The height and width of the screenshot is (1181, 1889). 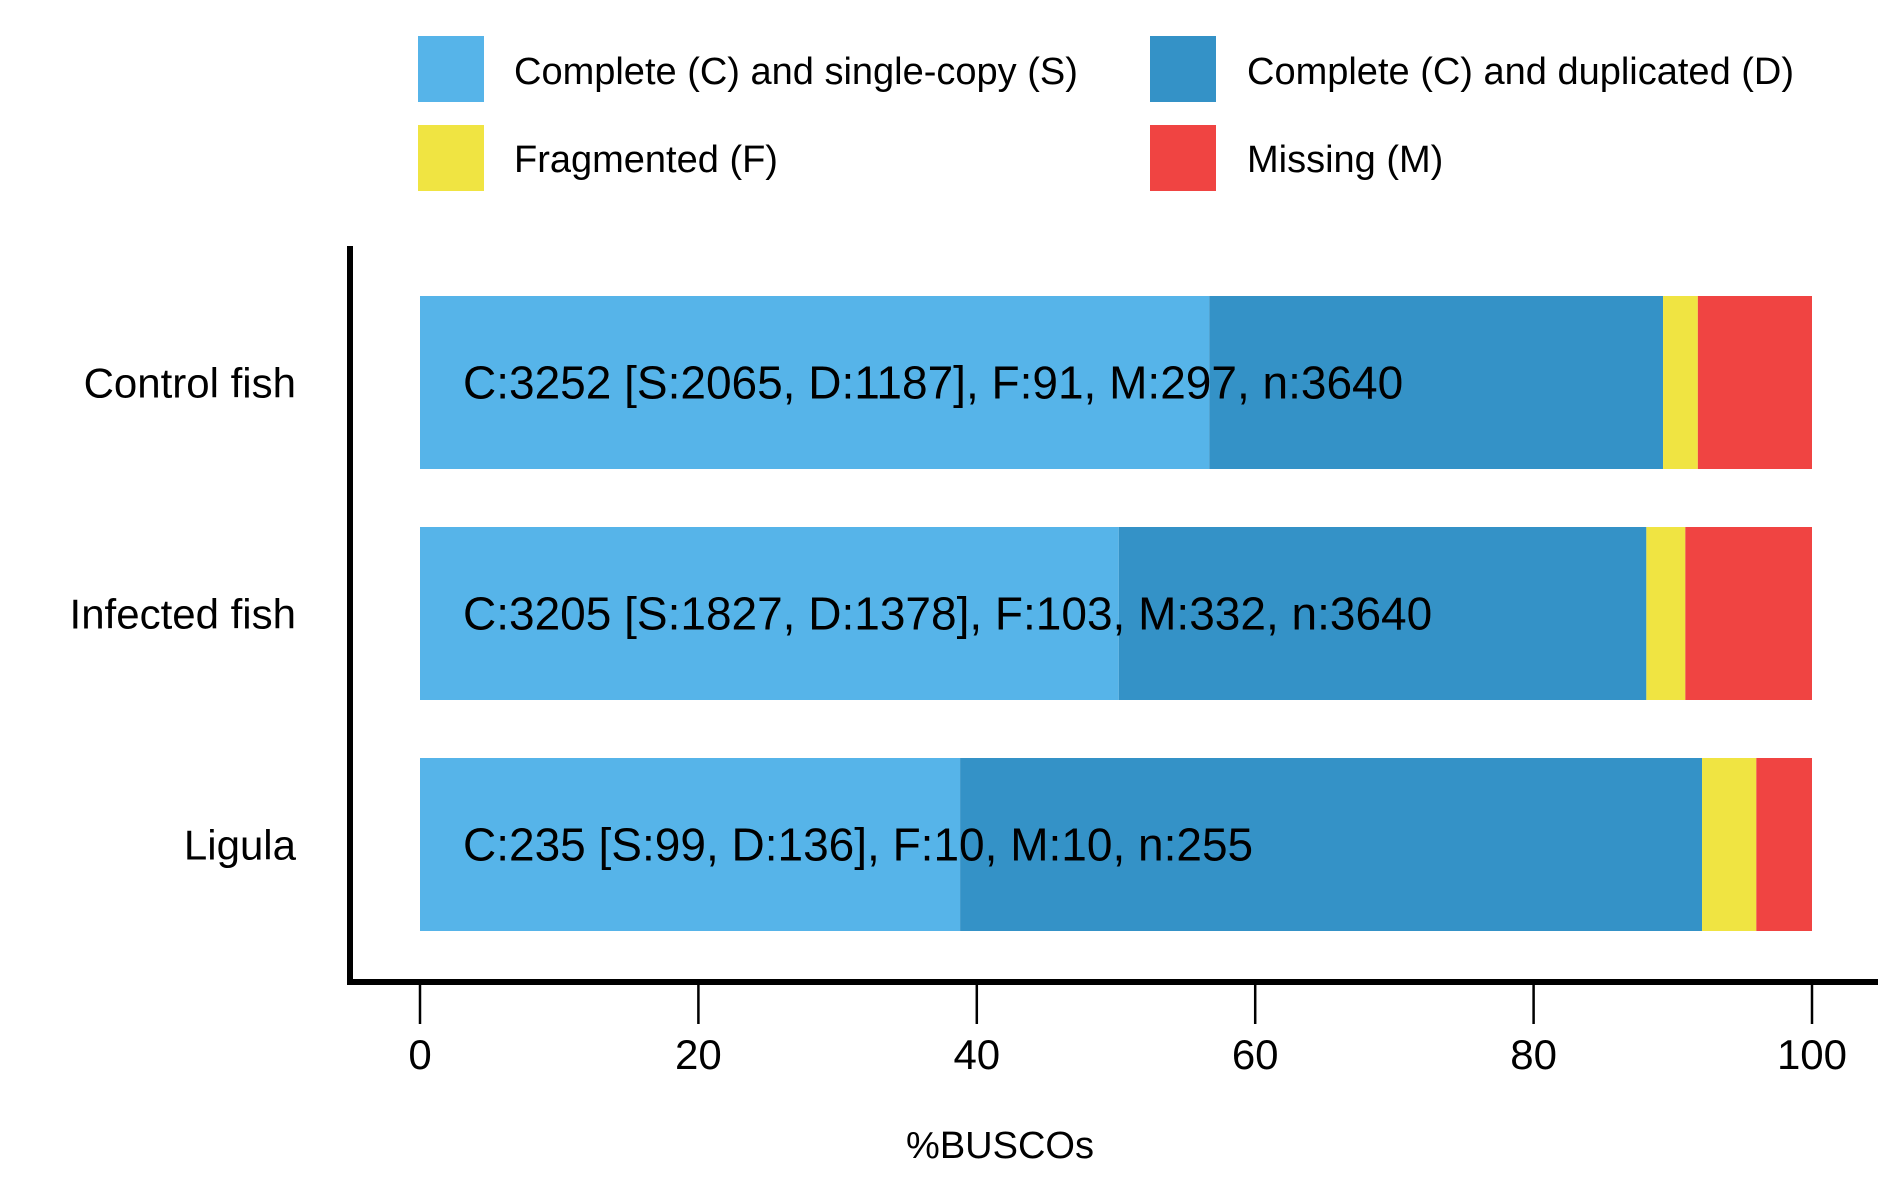 I want to click on bar-annotation-2: C:235 [S:99, D:136], F:10, M:10, n:255, so click(x=858, y=845).